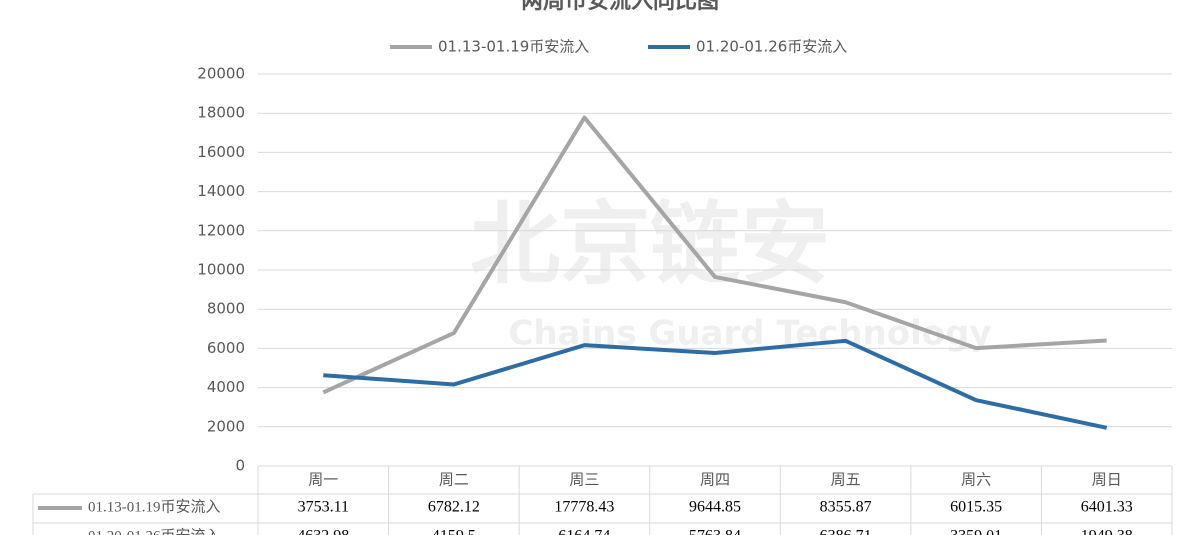  I want to click on table-cell: 6015.35, so click(976, 507).